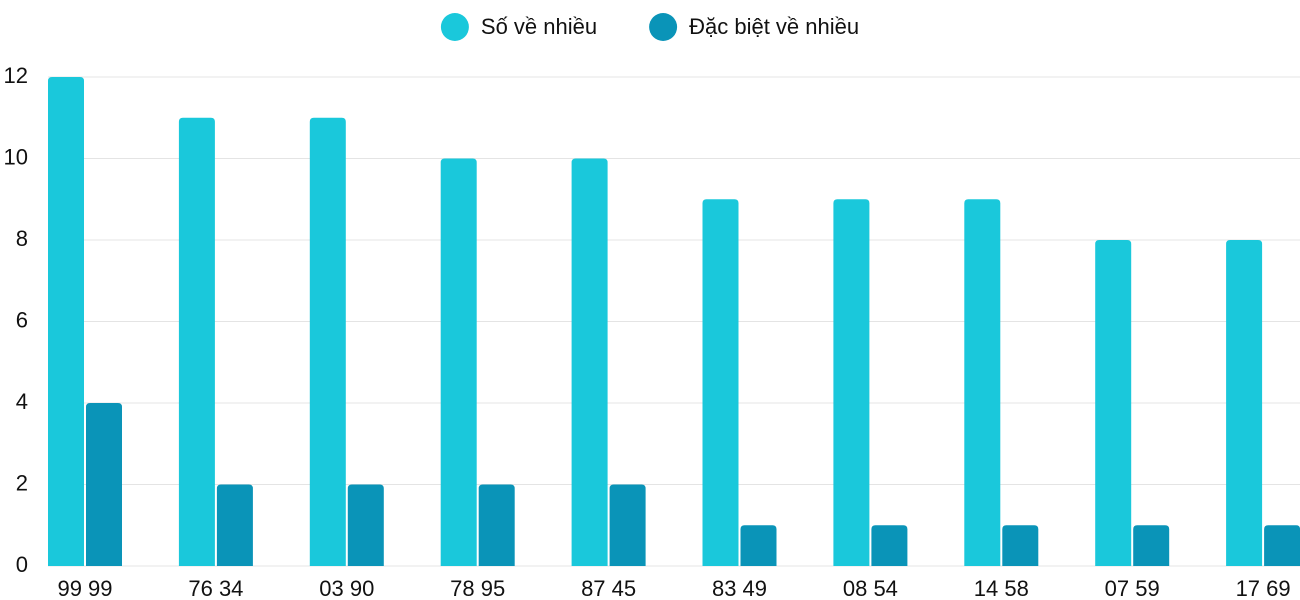 Image resolution: width=1300 pixels, height=600 pixels. Describe the element at coordinates (739, 588) in the screenshot. I see `x-tick-label: 83 49` at that location.